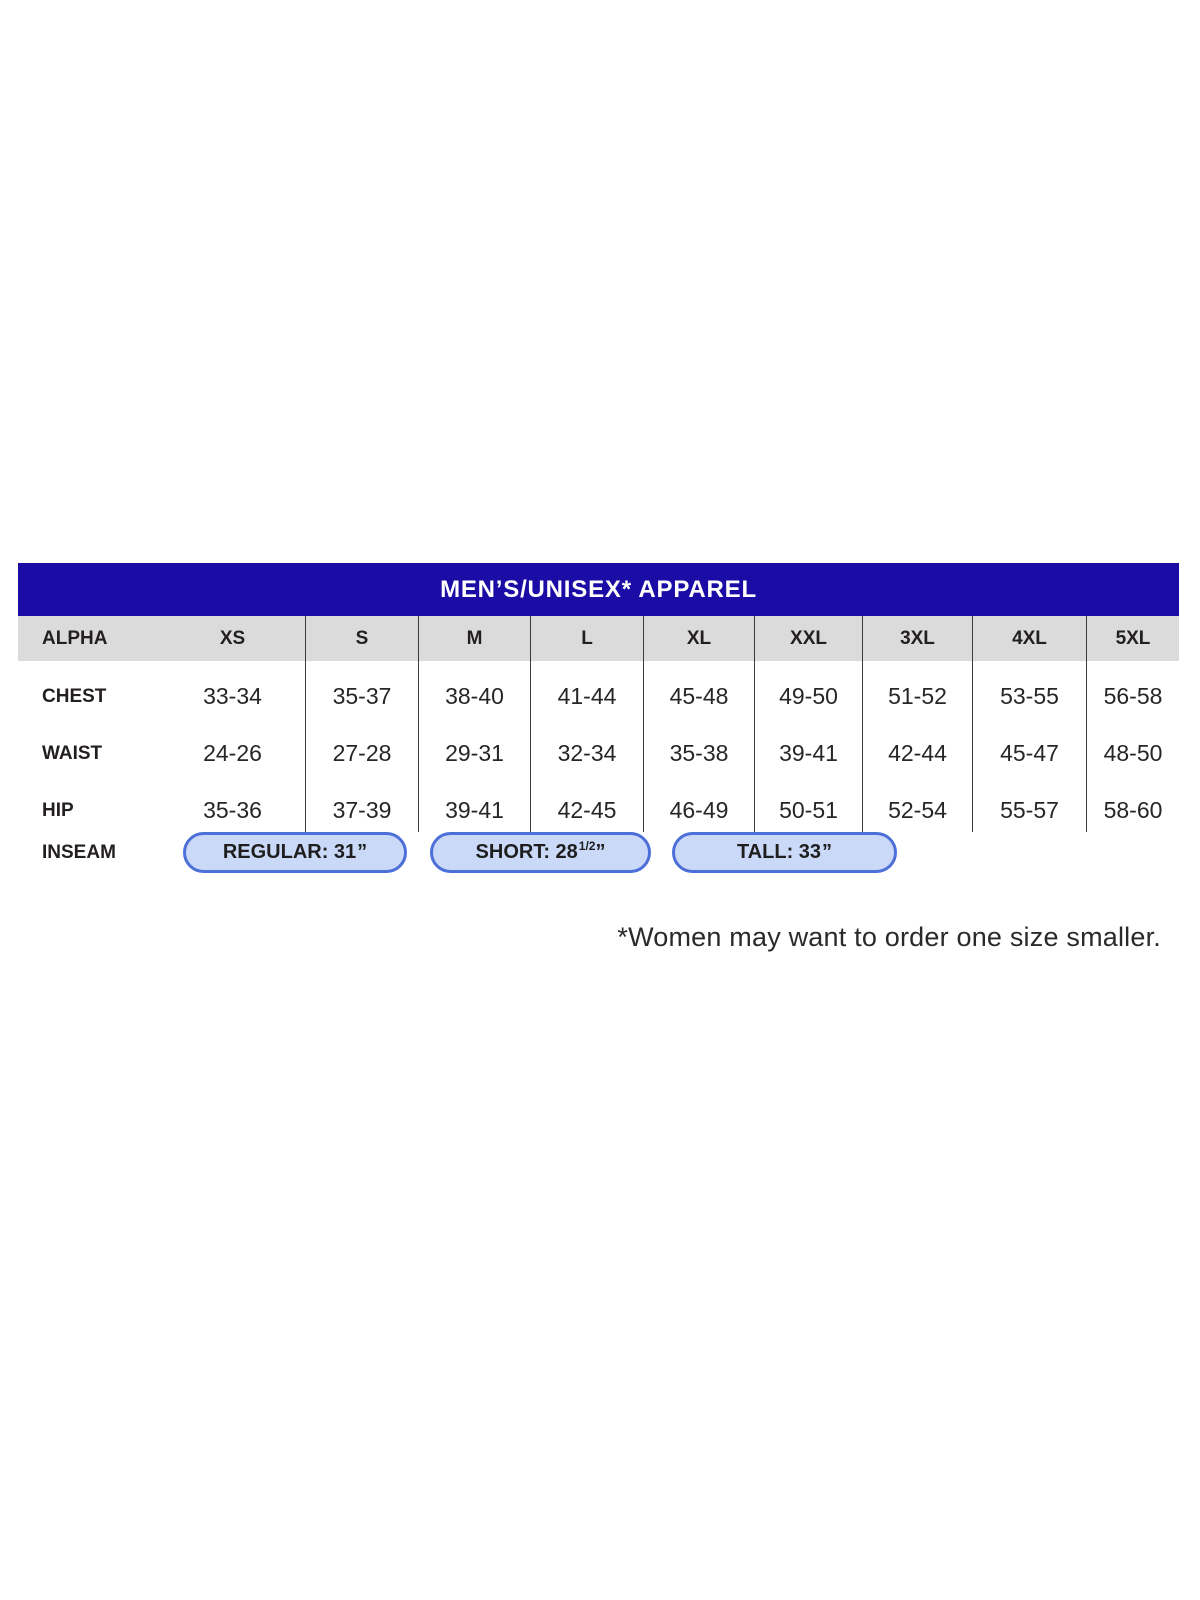  What do you see at coordinates (526, 852) in the screenshot?
I see `inseam-short-label: SHORT: 28` at bounding box center [526, 852].